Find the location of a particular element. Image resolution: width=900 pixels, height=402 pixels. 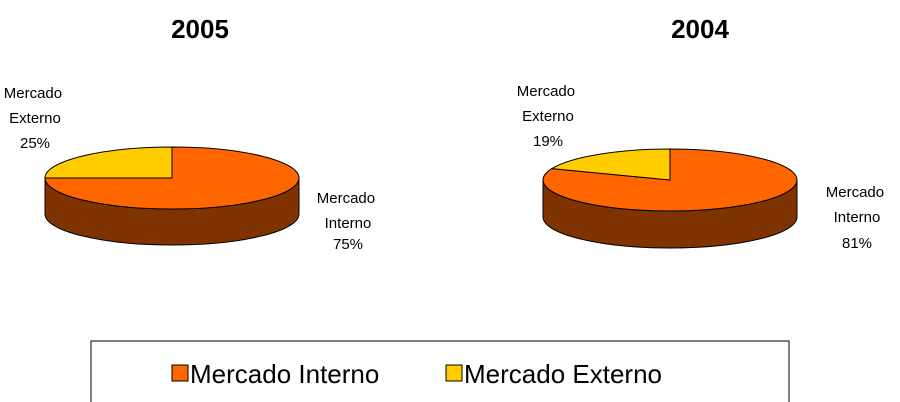

slice-label-externo-2004: Mercado Externo is located at coordinates (548, 104).